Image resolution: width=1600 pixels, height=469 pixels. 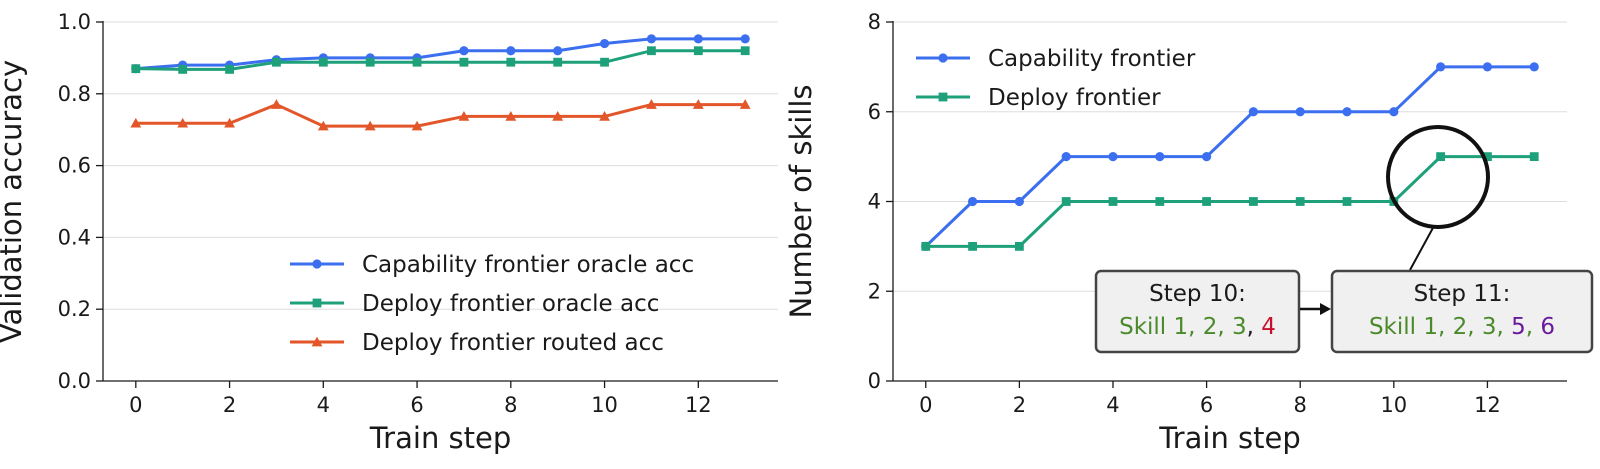 I want to click on callout-box-step-11: Step 11: Skill 1, 2, 3, 5, 6, so click(x=1462, y=311).